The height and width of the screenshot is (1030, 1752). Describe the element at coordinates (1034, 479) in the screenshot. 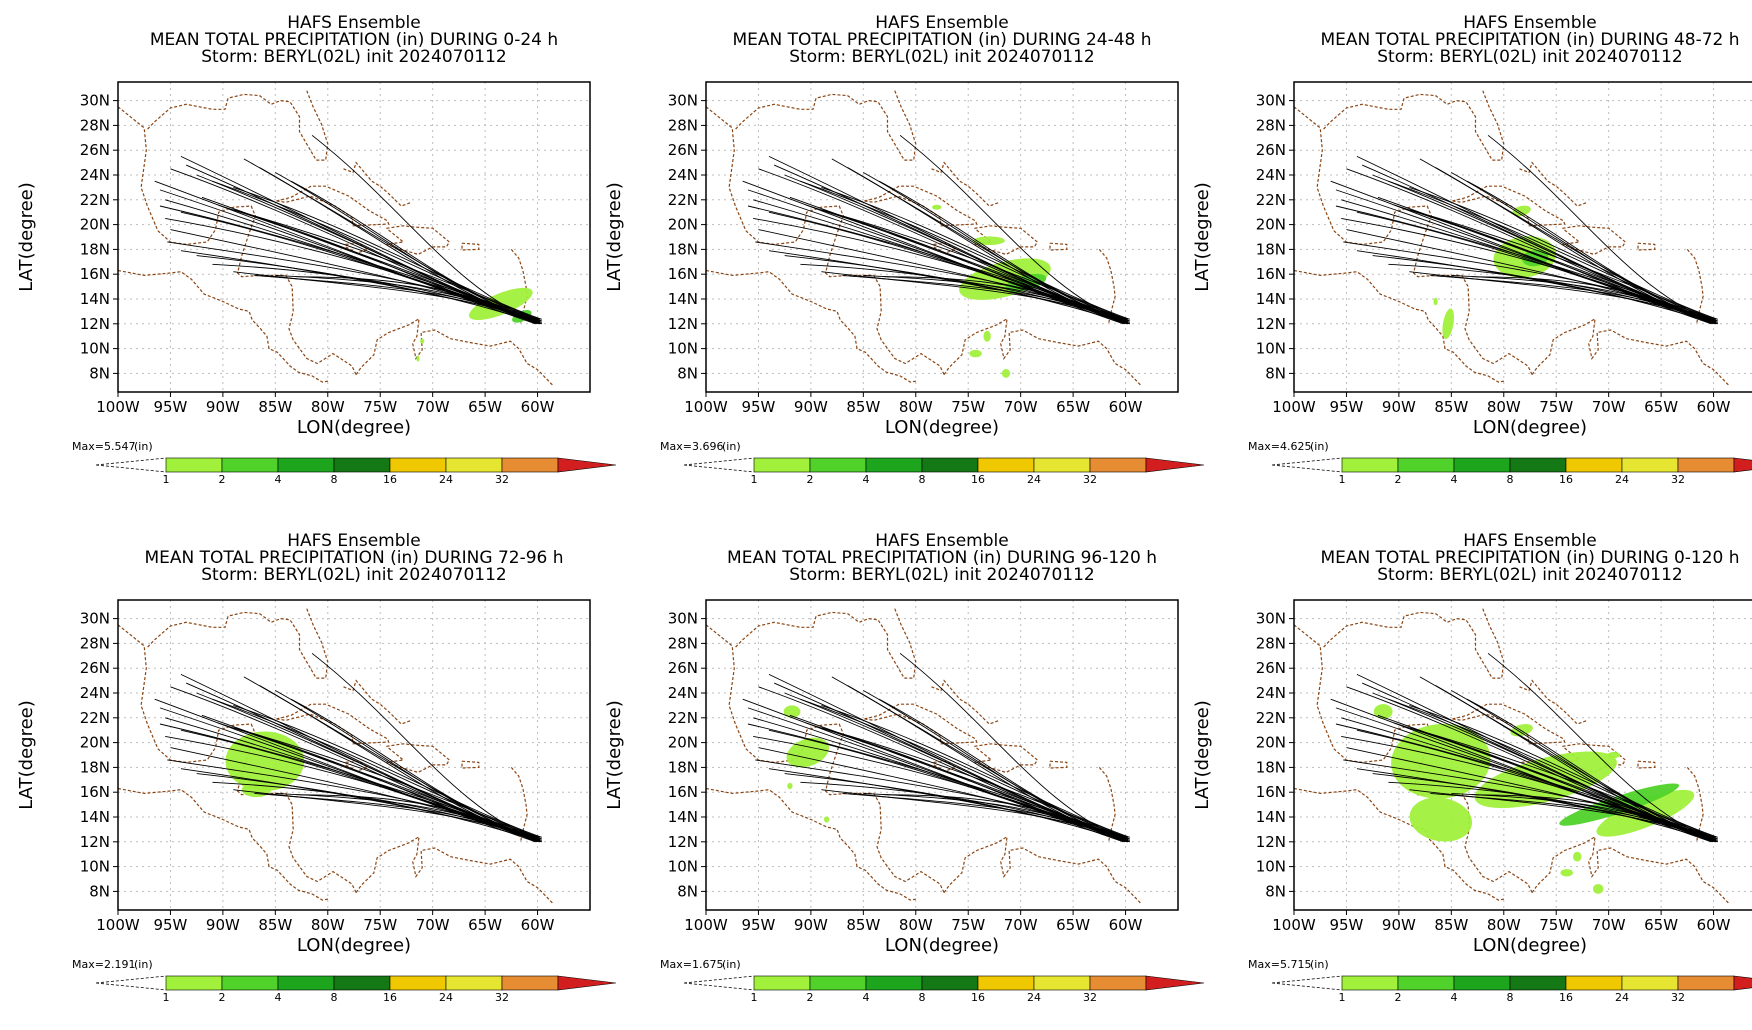

I see `colorbar-level-label: 24` at that location.